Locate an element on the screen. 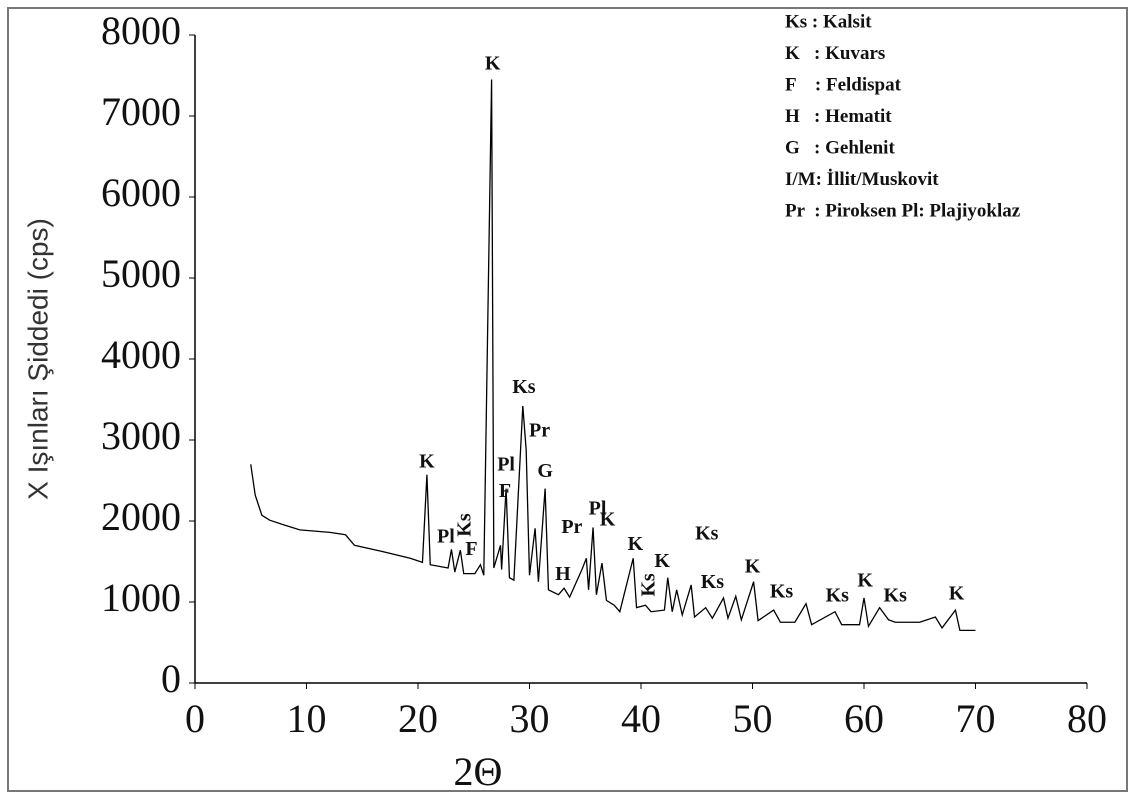  x-tick-label: 80 is located at coordinates (1087, 718).